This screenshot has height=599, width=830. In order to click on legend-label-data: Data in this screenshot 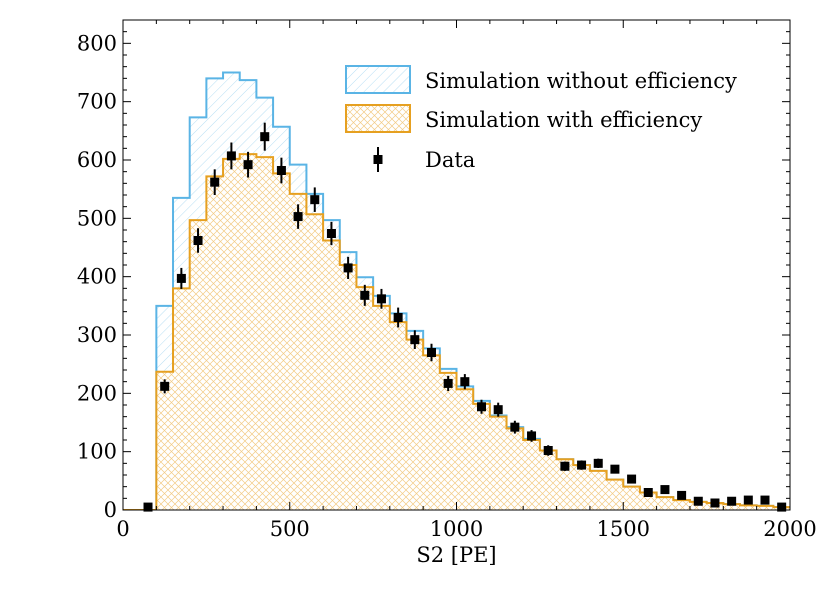, I will do `click(450, 160)`.